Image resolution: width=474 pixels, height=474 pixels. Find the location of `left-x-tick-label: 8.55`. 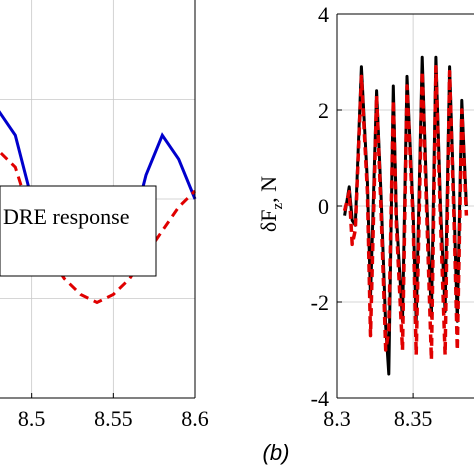

left-x-tick-label: 8.55 is located at coordinates (113, 418).